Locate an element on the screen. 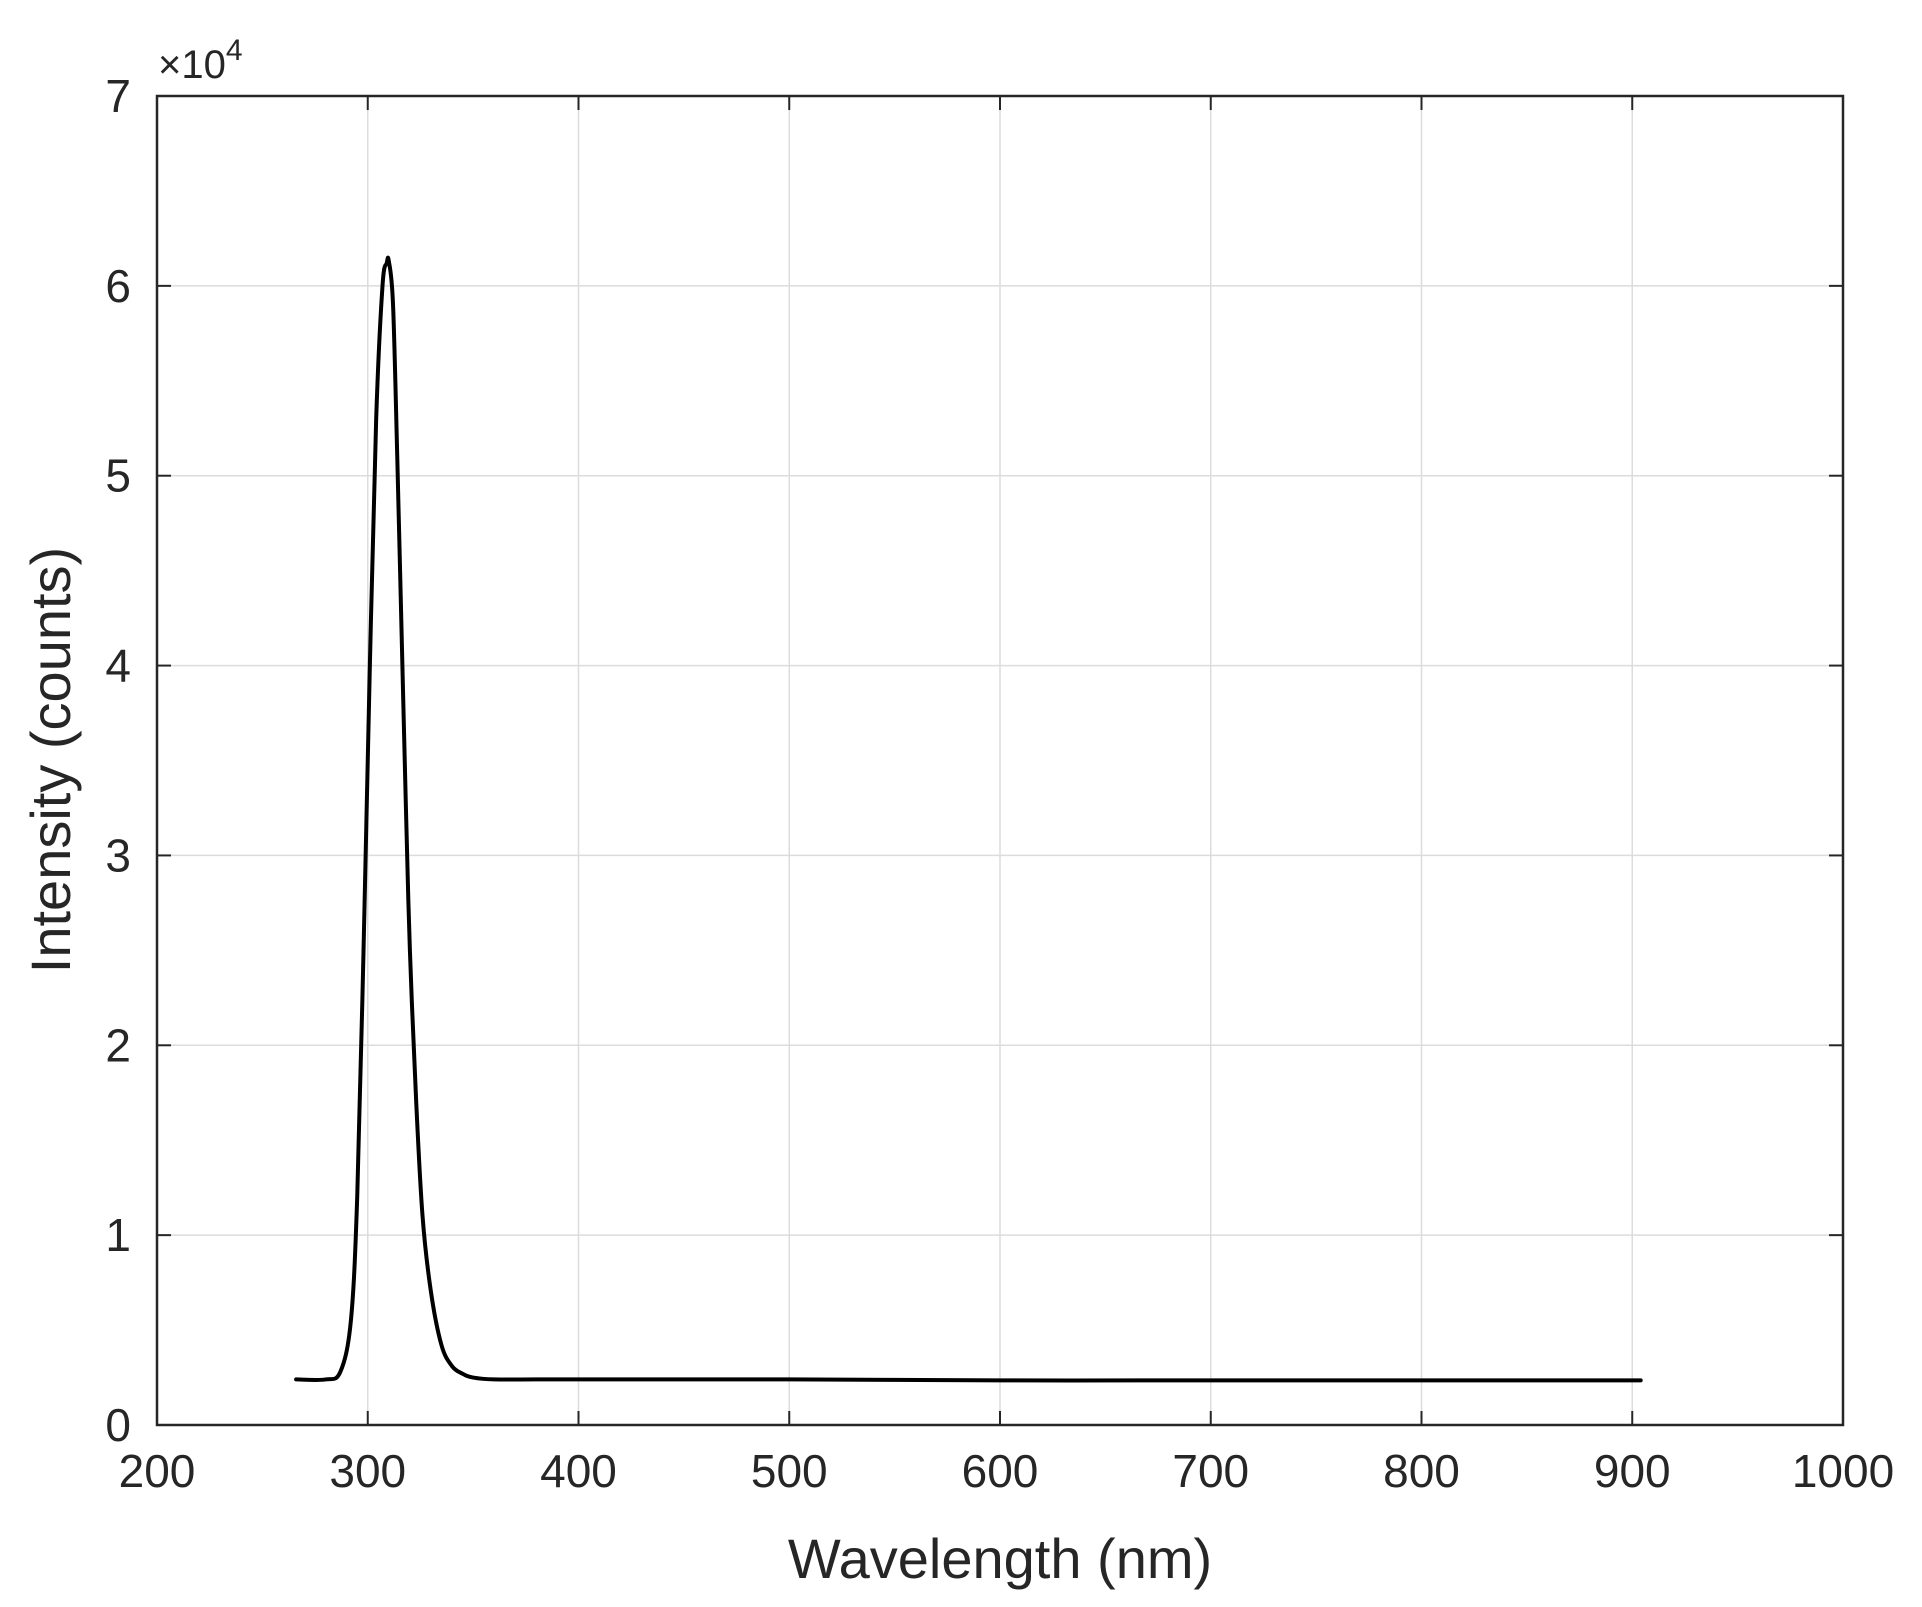  x-tick-label: 500 is located at coordinates (789, 1471).